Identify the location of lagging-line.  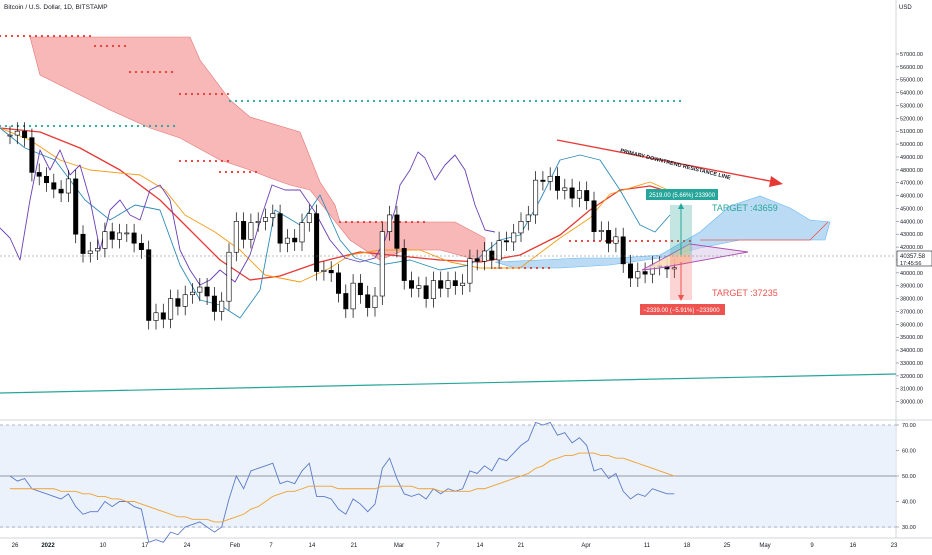
(248, 217).